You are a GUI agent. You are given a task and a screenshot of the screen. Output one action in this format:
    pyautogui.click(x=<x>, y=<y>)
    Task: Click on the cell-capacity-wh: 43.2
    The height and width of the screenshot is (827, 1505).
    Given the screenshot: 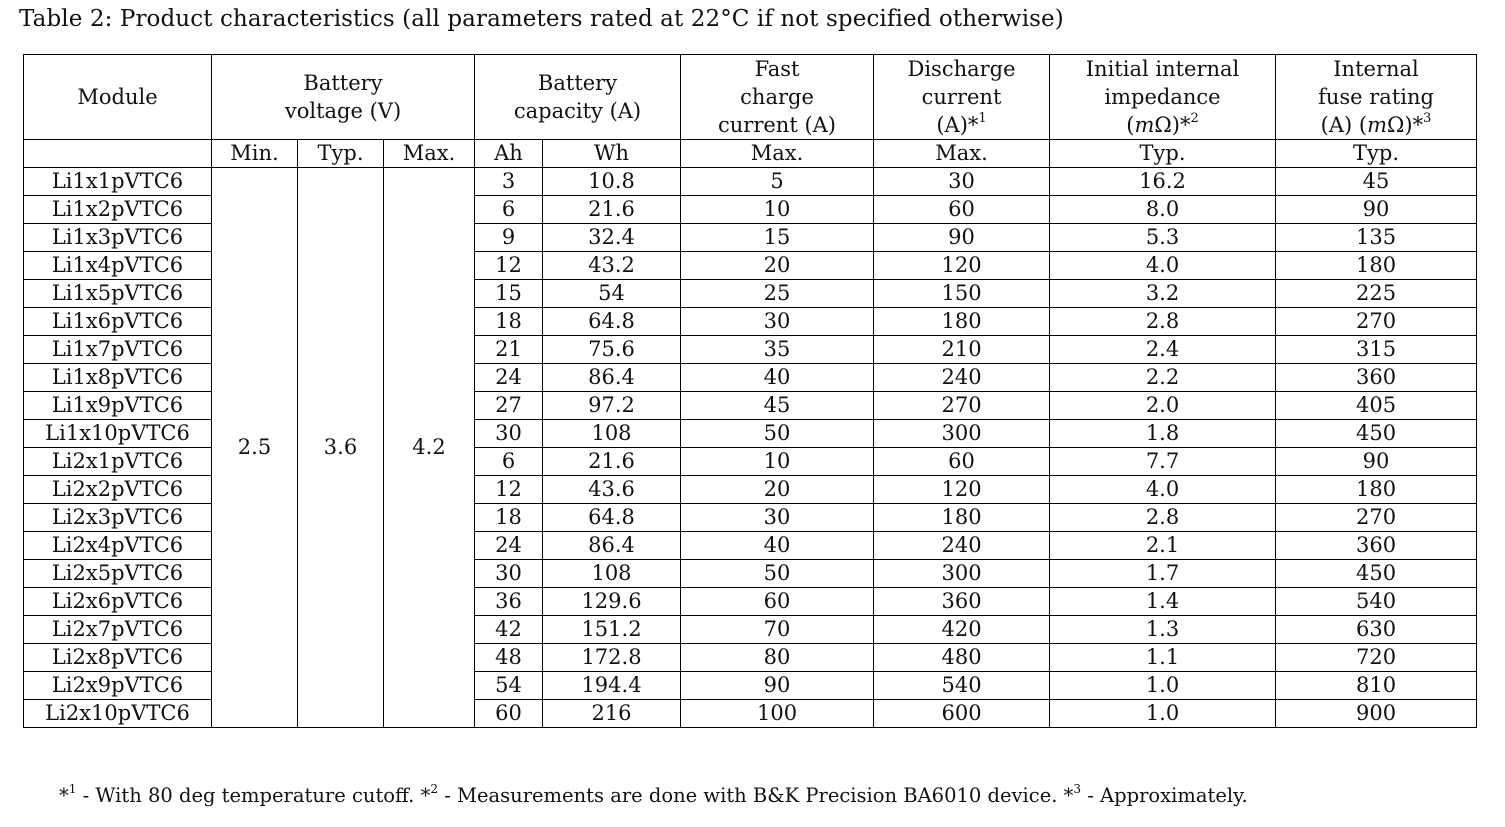 What is the action you would take?
    pyautogui.click(x=611, y=265)
    